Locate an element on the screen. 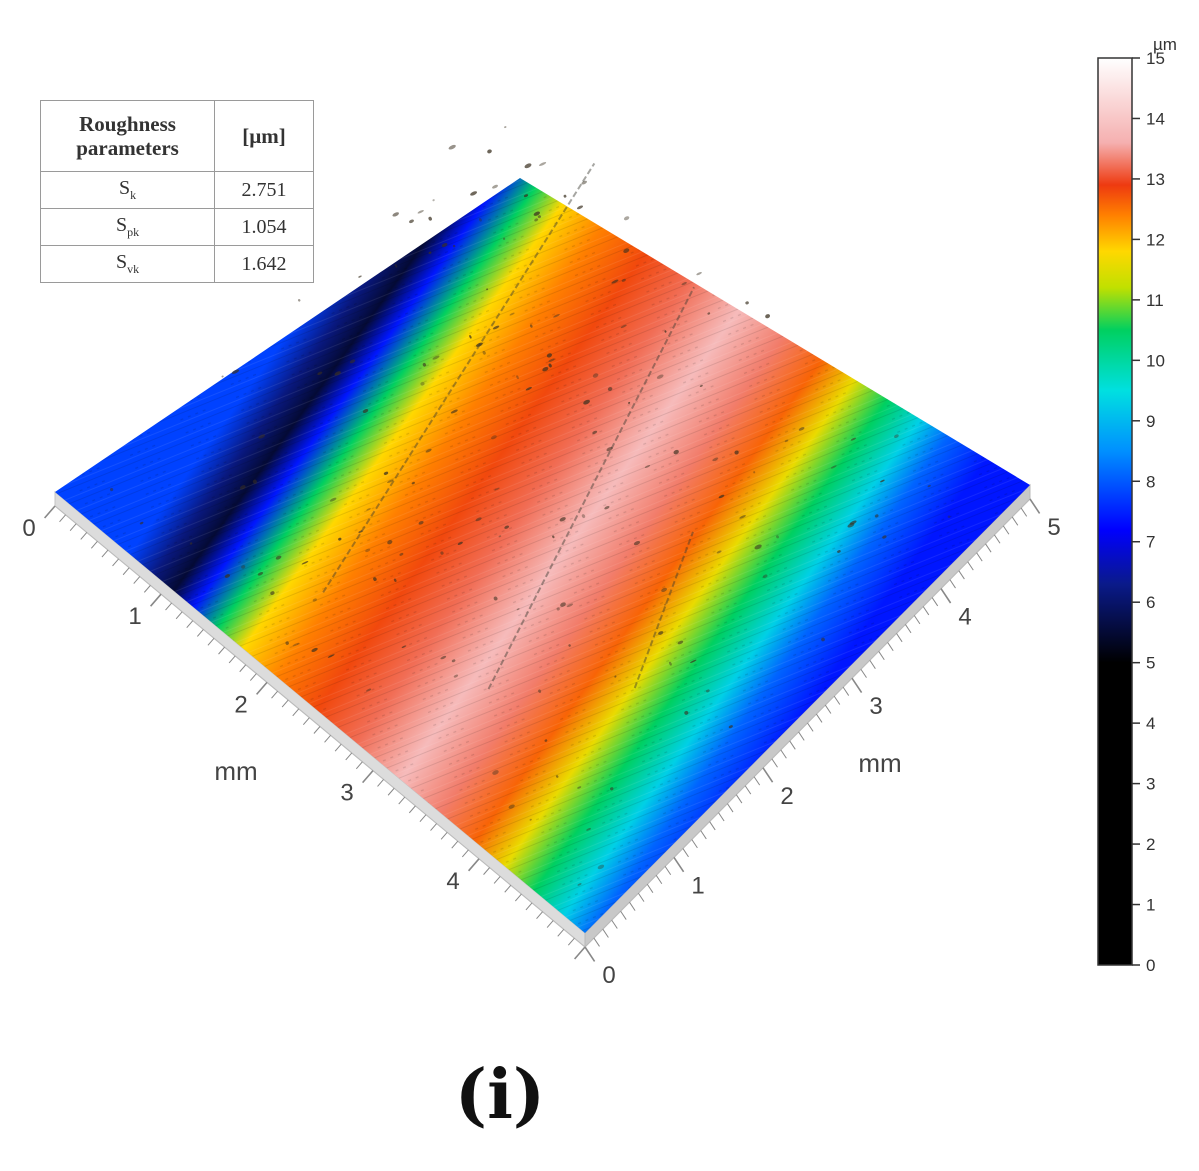 Image resolution: width=1199 pixels, height=1171 pixels. y-axis-tick-label: 3 is located at coordinates (346, 793).